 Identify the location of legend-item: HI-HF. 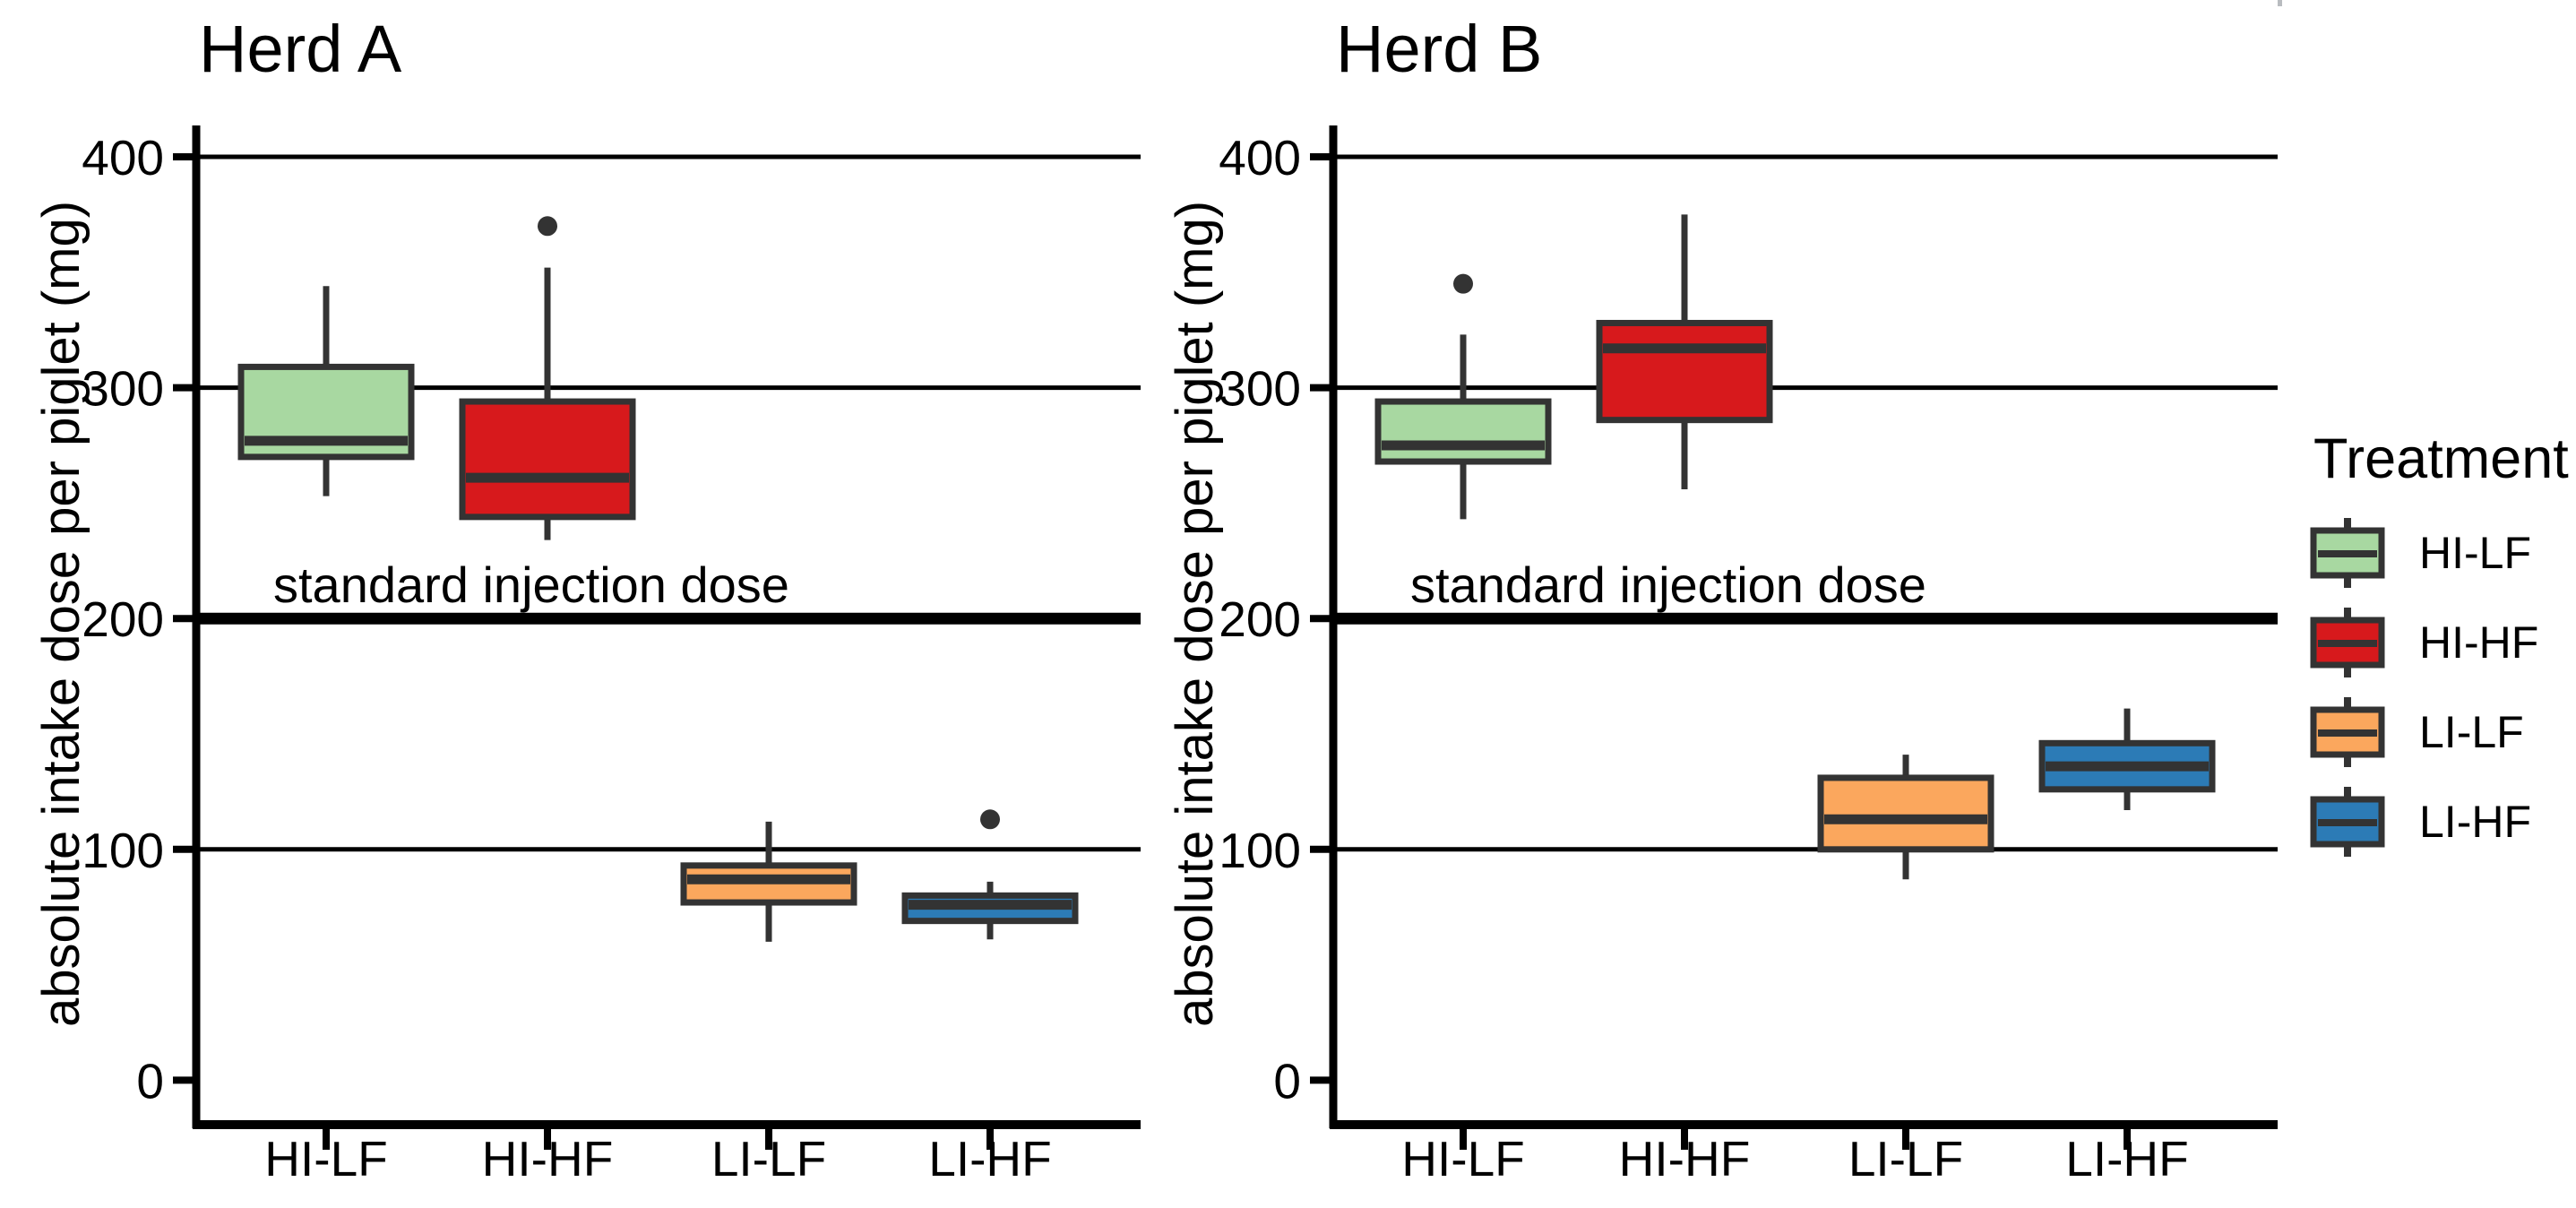
(2424, 642).